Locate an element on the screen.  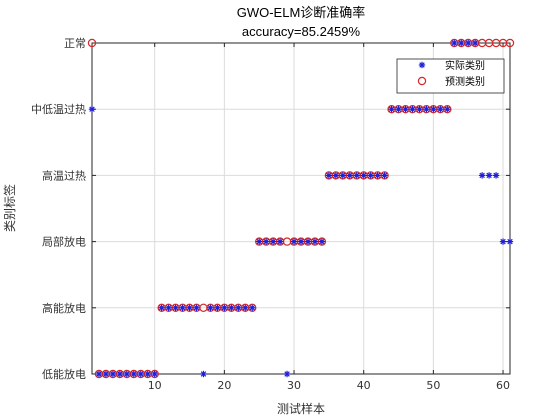
x-tick-label: 30 is located at coordinates (294, 385).